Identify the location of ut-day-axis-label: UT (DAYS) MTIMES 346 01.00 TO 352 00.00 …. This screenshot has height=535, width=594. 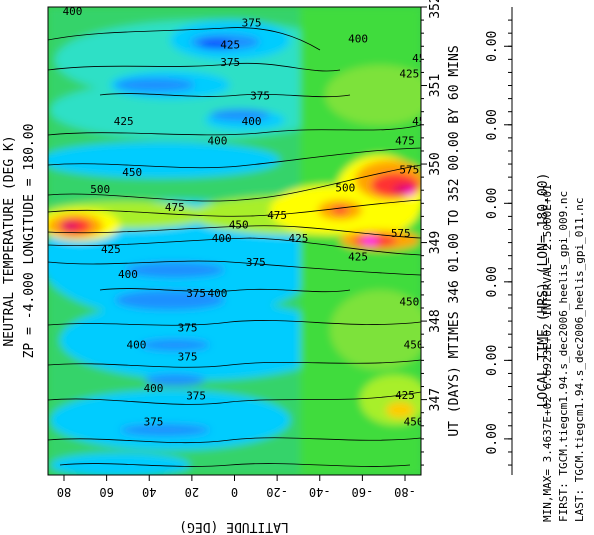
(454, 240).